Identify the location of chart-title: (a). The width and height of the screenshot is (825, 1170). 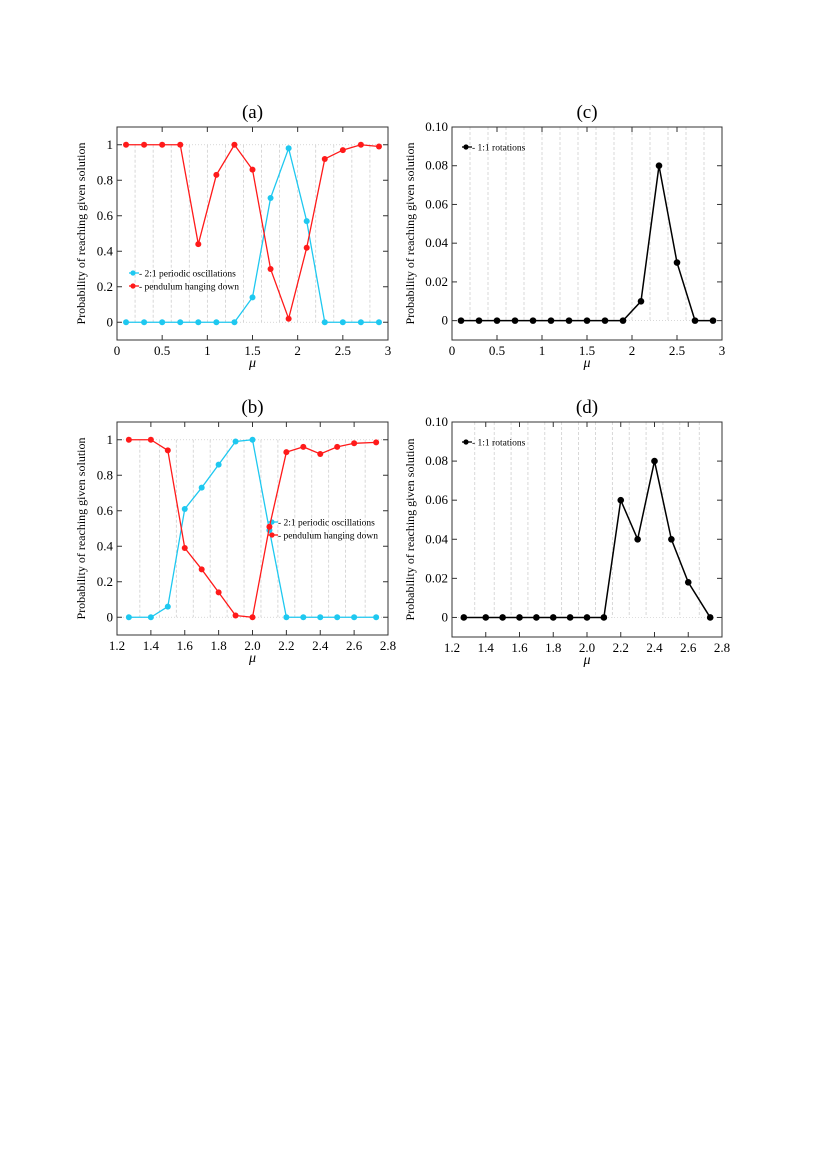
(252, 112).